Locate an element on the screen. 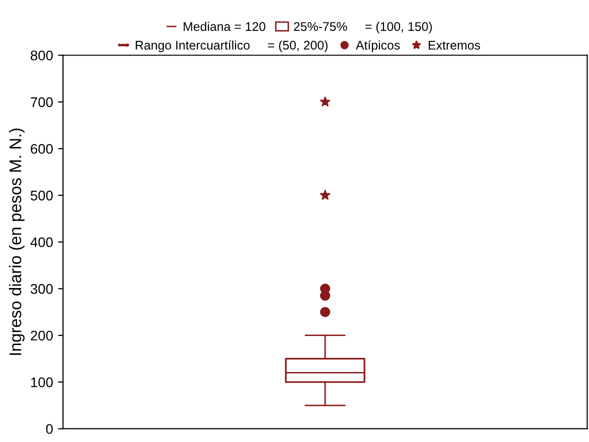 The height and width of the screenshot is (442, 589). y-tick-label: 600 is located at coordinates (41, 149).